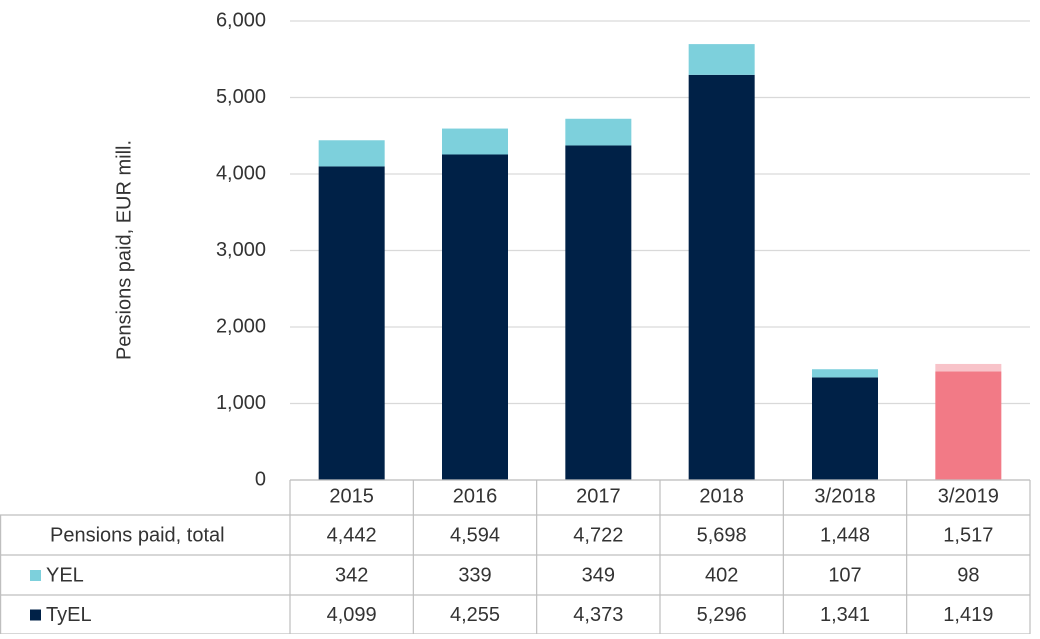 The image size is (1040, 639). I want to click on table-cell: 1,341, so click(845, 615).